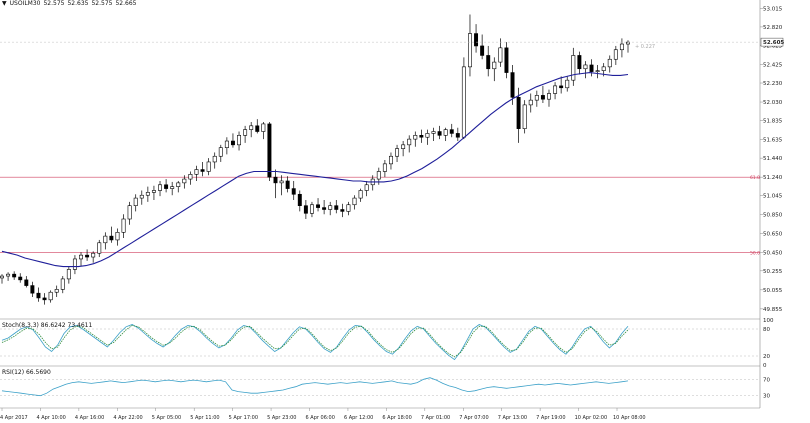 This screenshot has width=810, height=423. Describe the element at coordinates (89, 418) in the screenshot. I see `time-axis-label: 4 Apr 16:00` at that location.